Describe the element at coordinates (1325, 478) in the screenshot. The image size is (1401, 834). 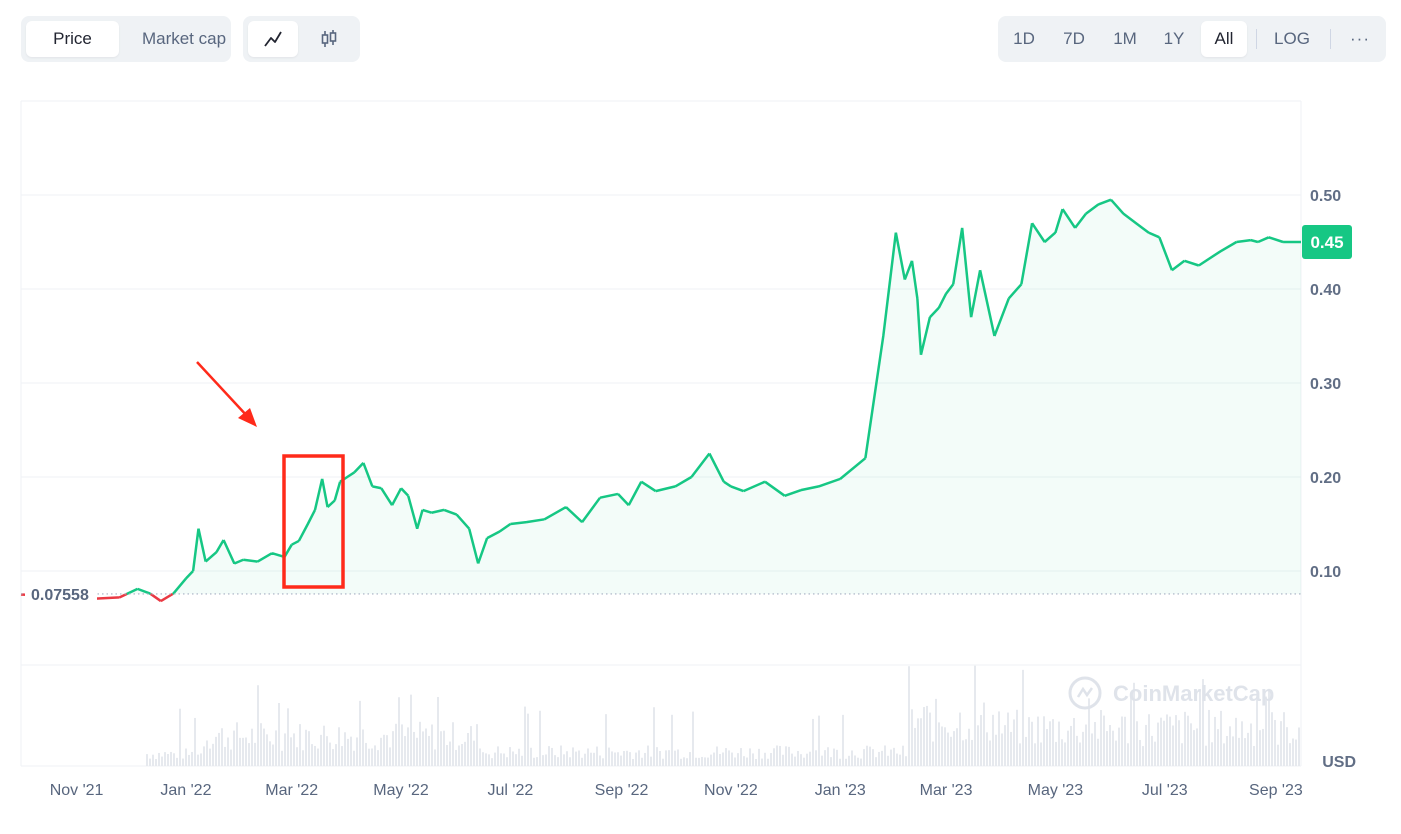
I see `y-tick-label: 0.20` at that location.